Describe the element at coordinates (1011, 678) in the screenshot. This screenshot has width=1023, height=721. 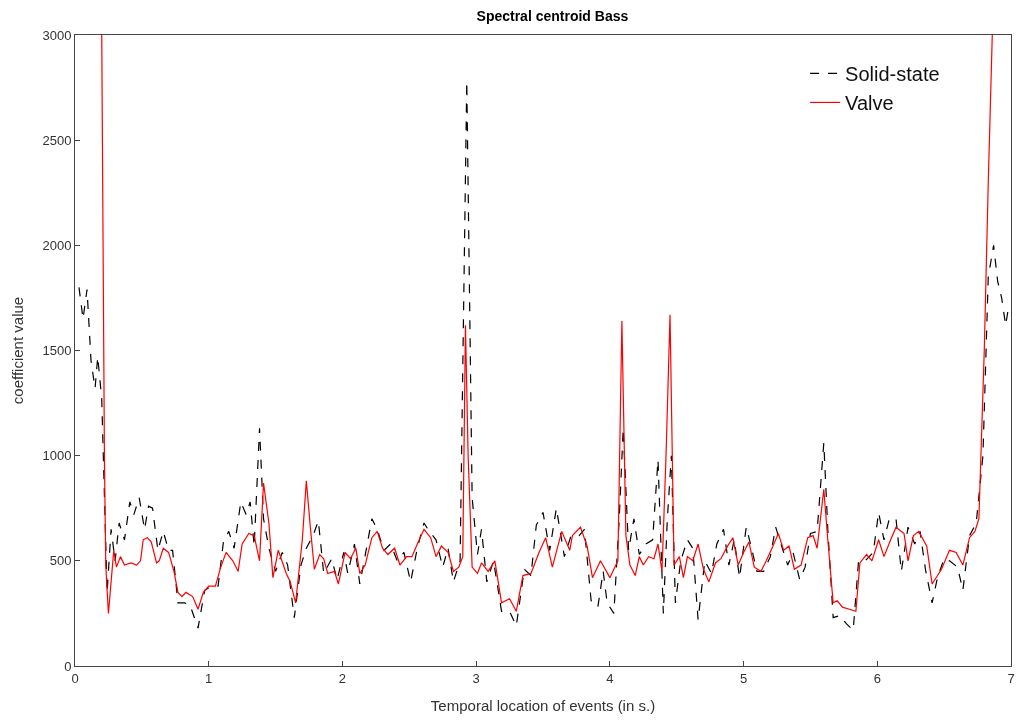
I see `x-tick-label: 7` at that location.